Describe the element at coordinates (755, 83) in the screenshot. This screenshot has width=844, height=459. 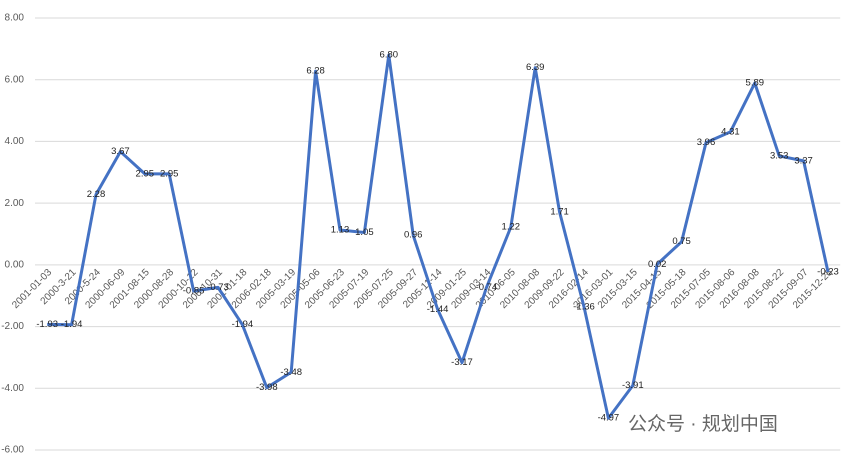
I see `data-label: 5.89` at that location.